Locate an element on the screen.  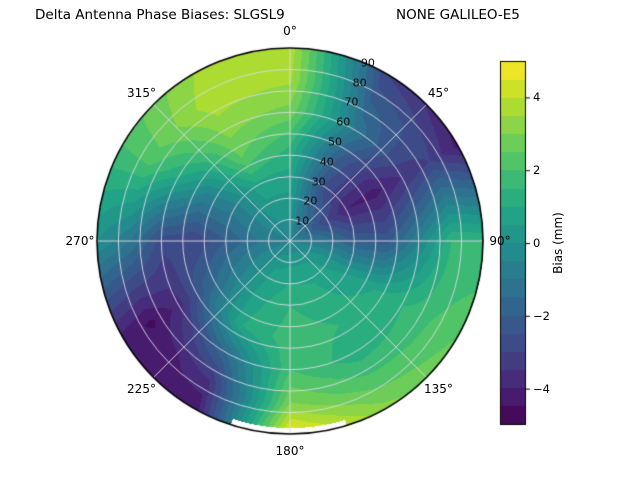
azimuth-label-45: 45° is located at coordinates (438, 92).